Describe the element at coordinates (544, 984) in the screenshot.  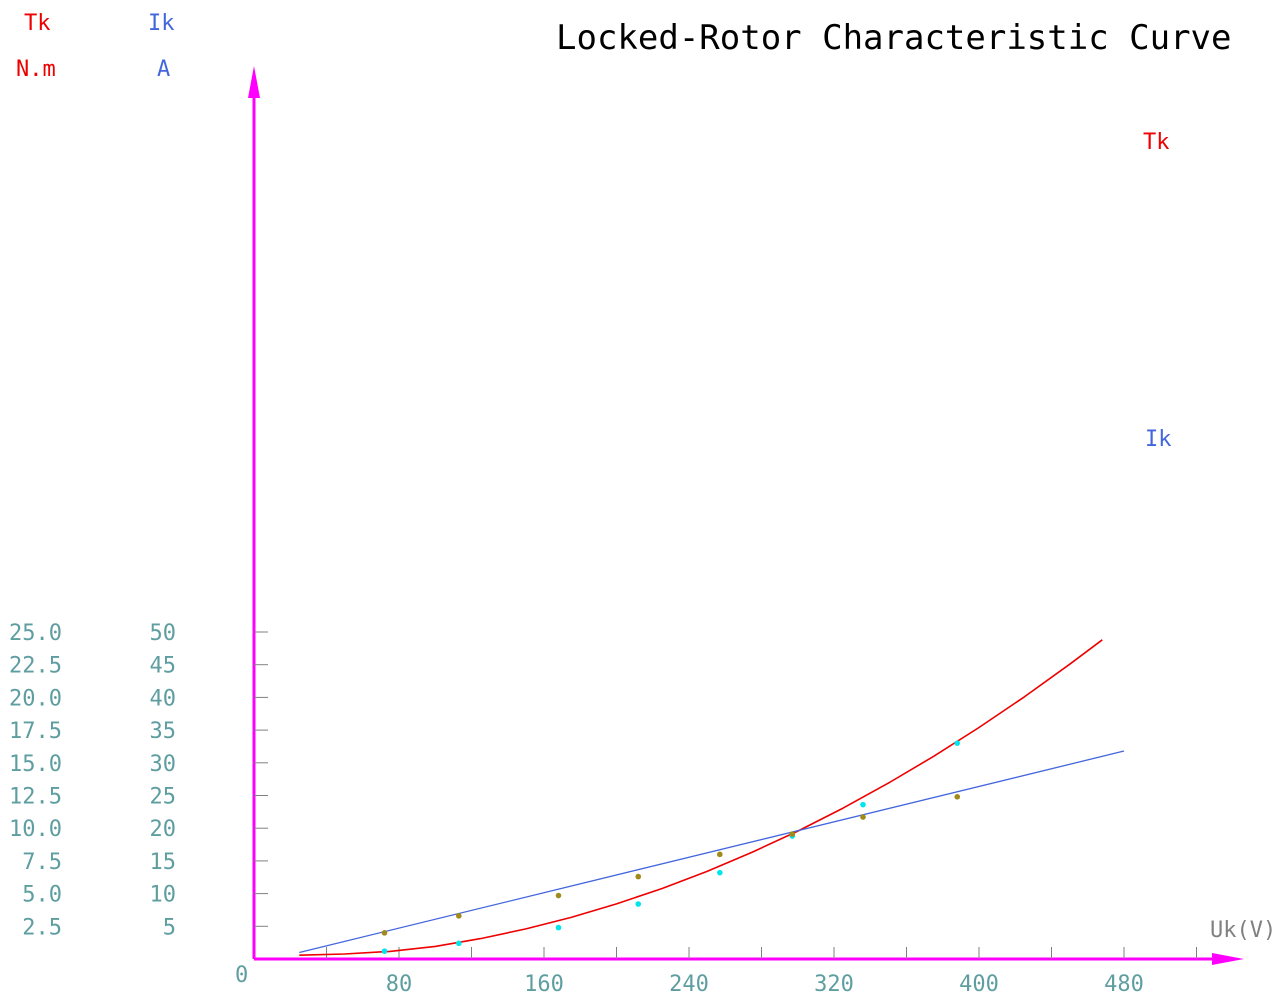
I see `x-tick-label: 160` at that location.